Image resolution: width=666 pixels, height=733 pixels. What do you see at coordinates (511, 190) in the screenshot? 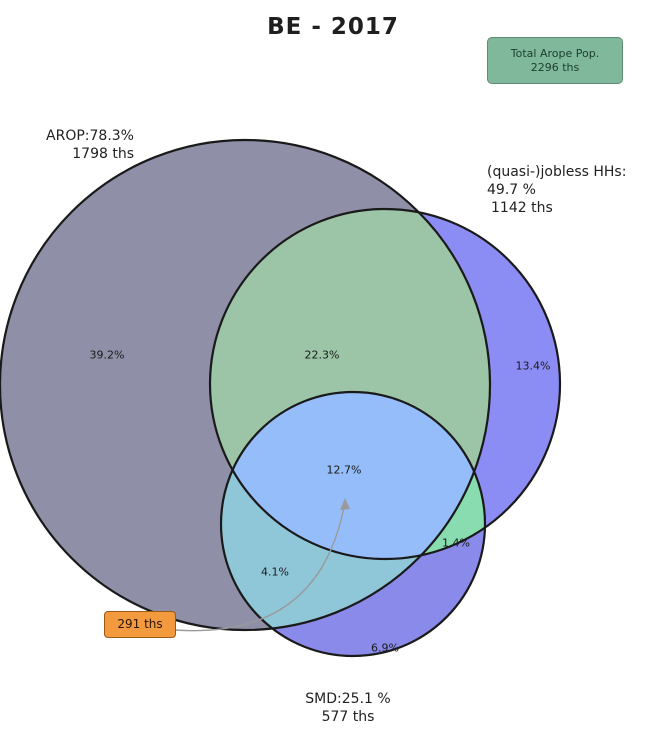
I see `jobless-label-pct: 49.7 %` at bounding box center [511, 190].